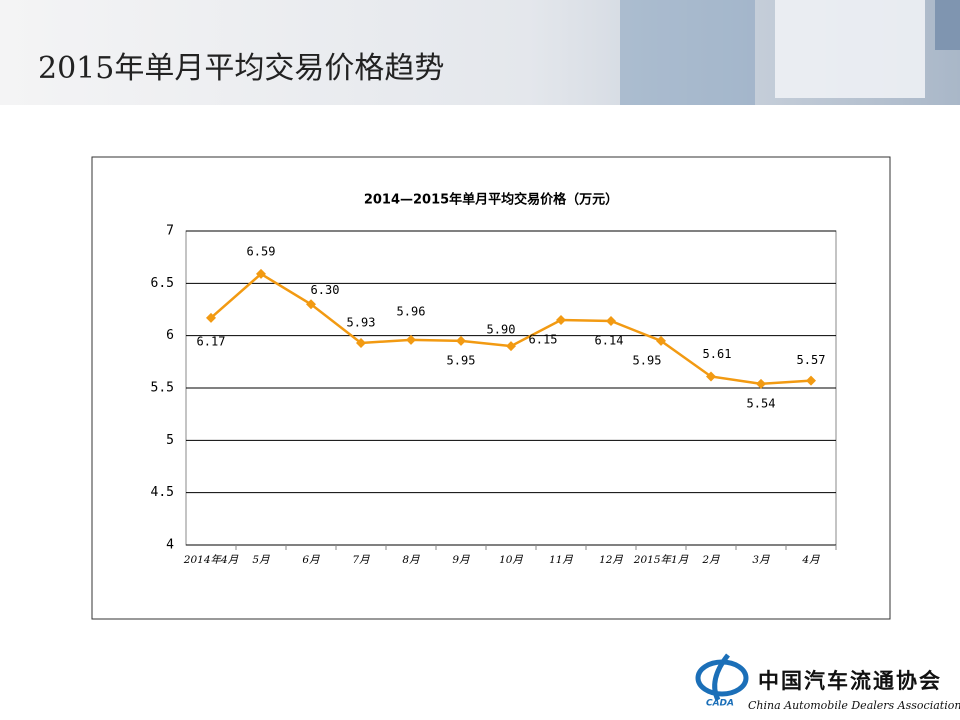 The width and height of the screenshot is (960, 720). I want to click on x-tick-label: 11月, so click(561, 560).